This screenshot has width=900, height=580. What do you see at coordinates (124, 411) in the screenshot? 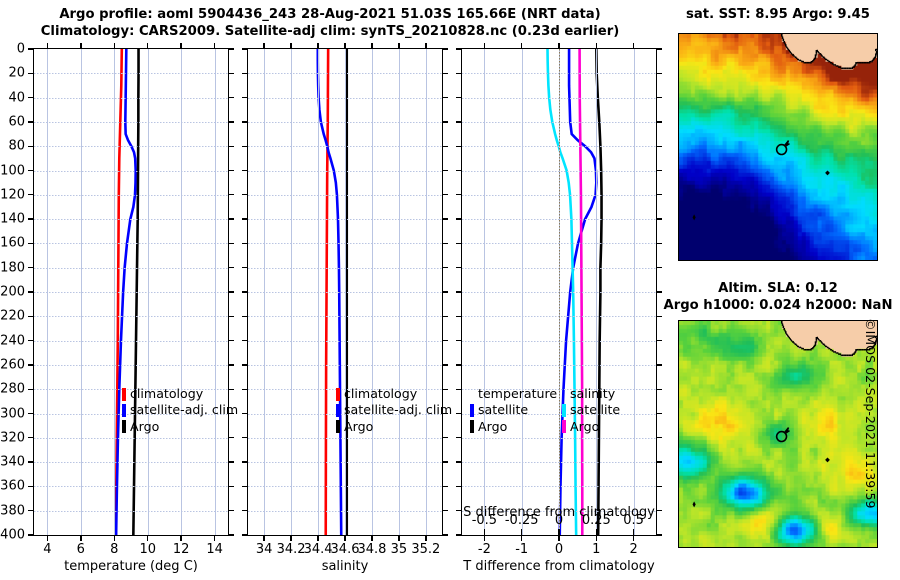
I see `legend-swatch-satellite-adj-clim` at bounding box center [124, 411].